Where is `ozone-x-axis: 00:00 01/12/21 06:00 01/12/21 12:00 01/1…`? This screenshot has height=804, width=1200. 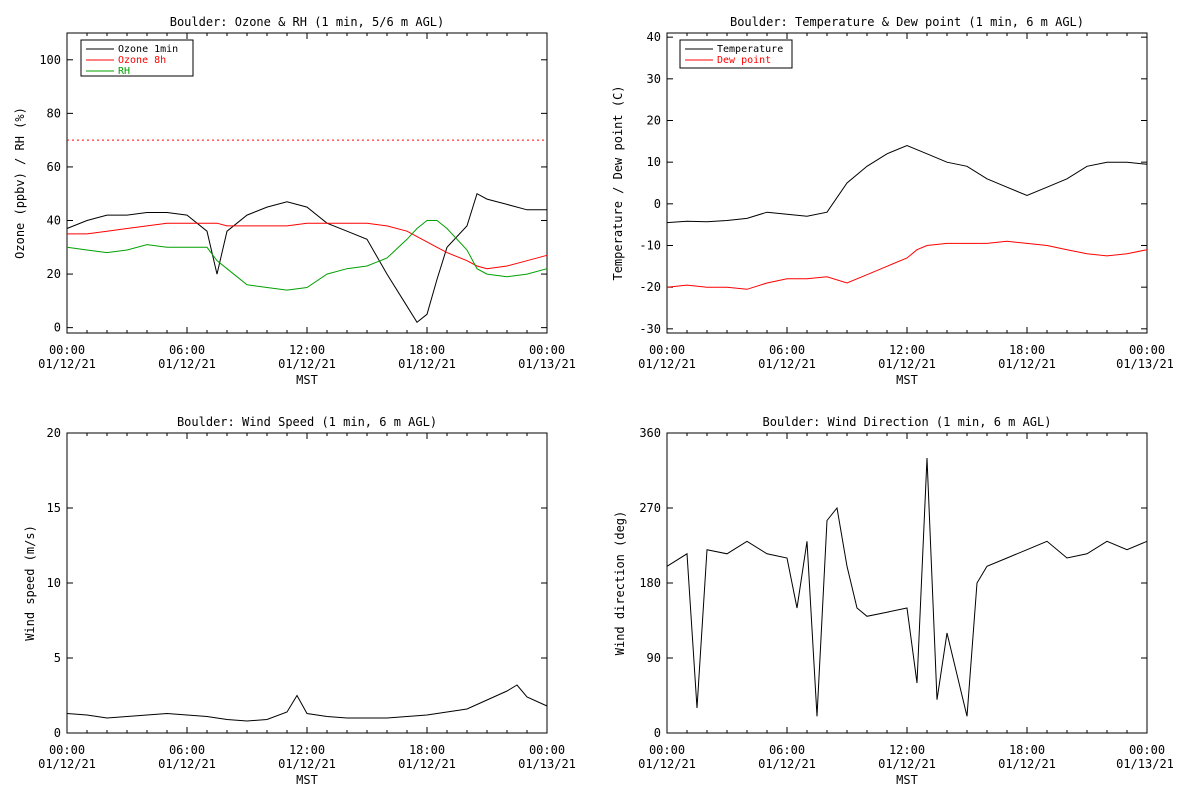
ozone-x-axis: 00:00 01/12/21 06:00 01/12/21 12:00 01/1… is located at coordinates (307, 357).